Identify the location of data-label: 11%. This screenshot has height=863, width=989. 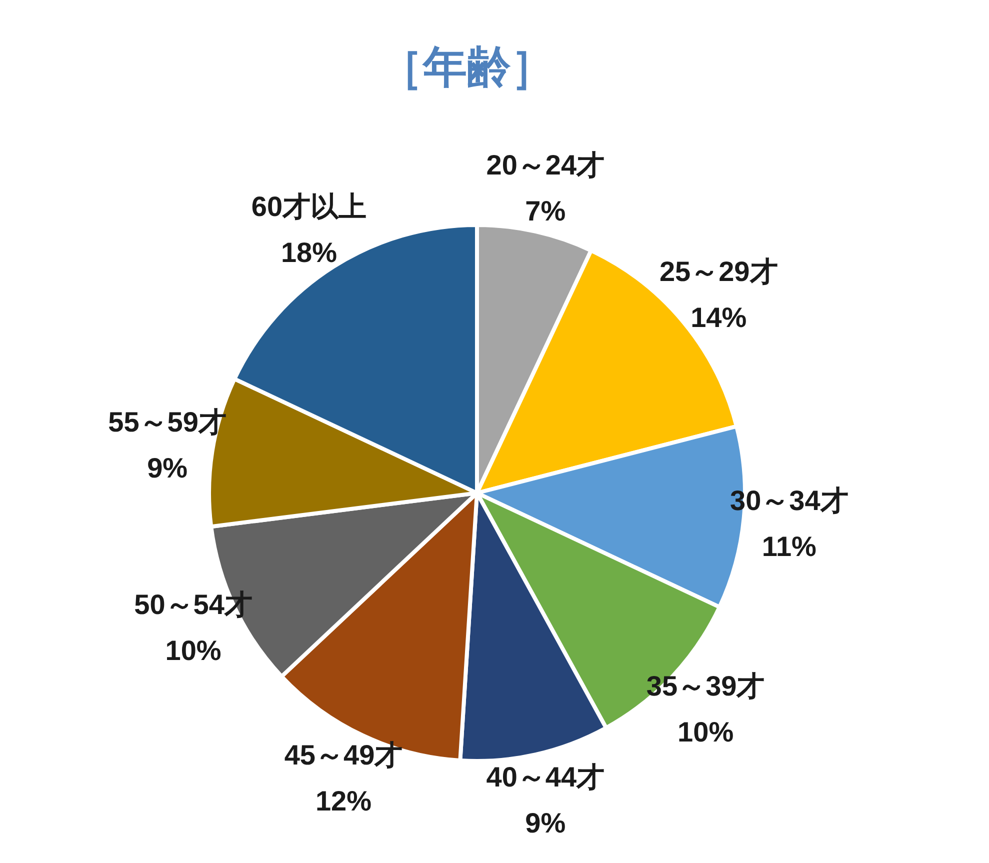
(789, 546).